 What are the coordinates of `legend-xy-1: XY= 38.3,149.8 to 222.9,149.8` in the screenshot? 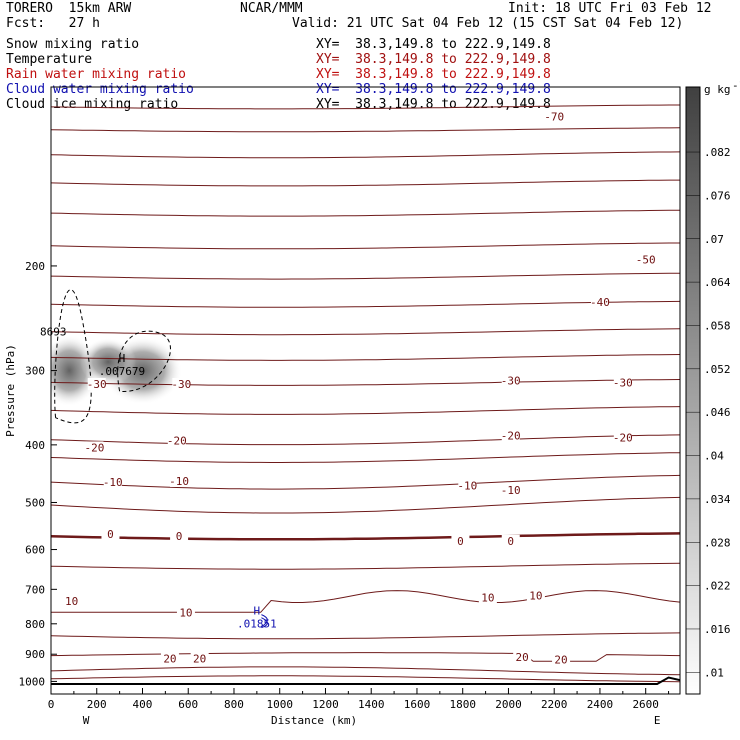 It's located at (433, 59).